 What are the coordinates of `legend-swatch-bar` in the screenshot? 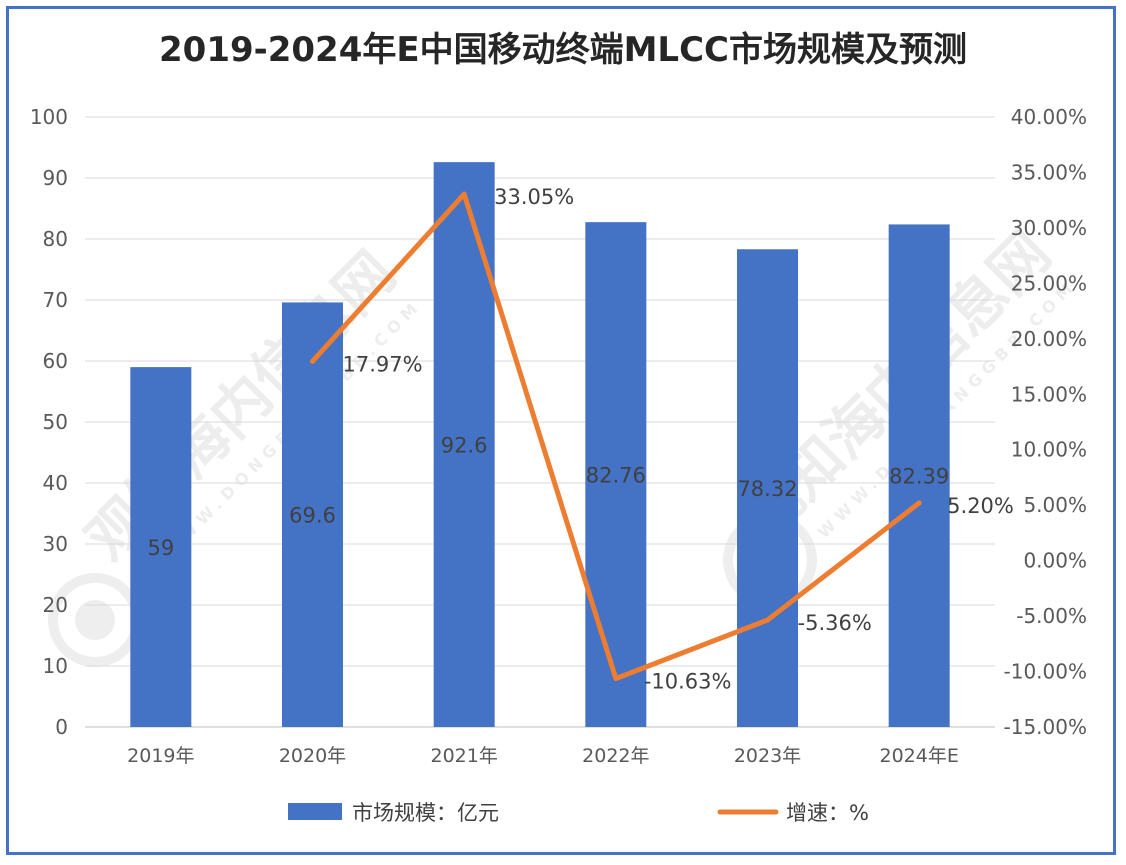 It's located at (315, 811).